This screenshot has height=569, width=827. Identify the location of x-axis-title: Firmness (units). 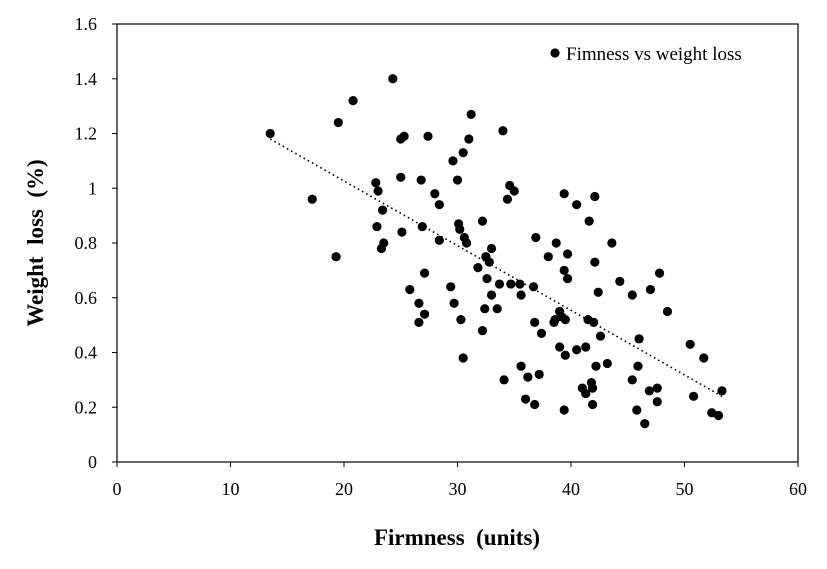
(457, 537).